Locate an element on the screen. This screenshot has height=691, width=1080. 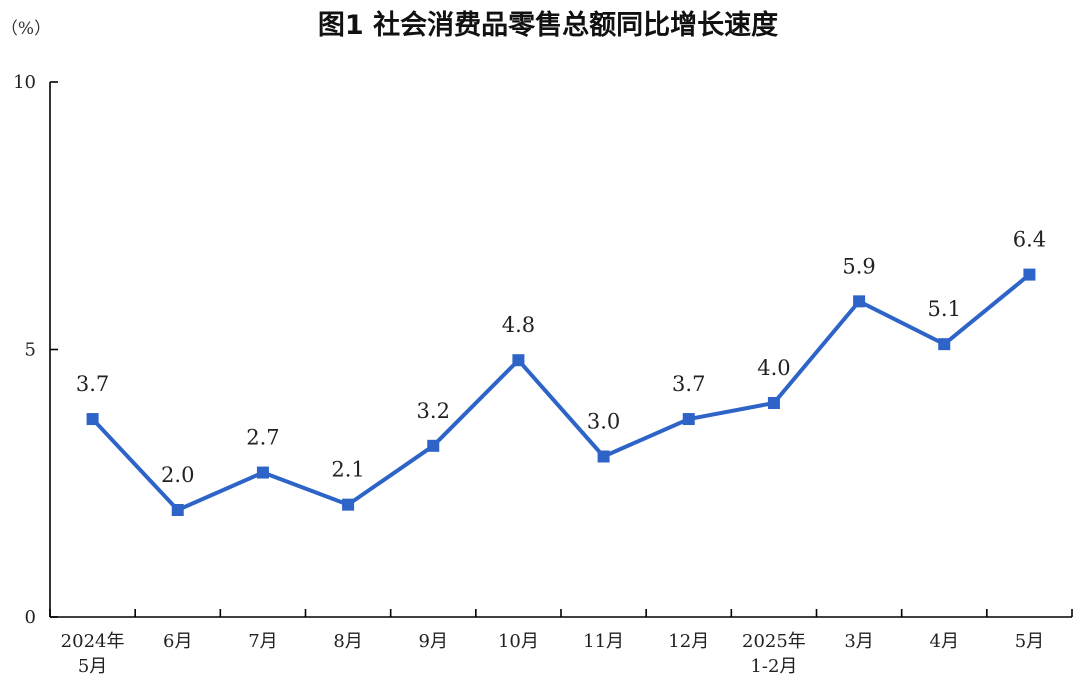
x-tick-label: 5月 is located at coordinates (1029, 641).